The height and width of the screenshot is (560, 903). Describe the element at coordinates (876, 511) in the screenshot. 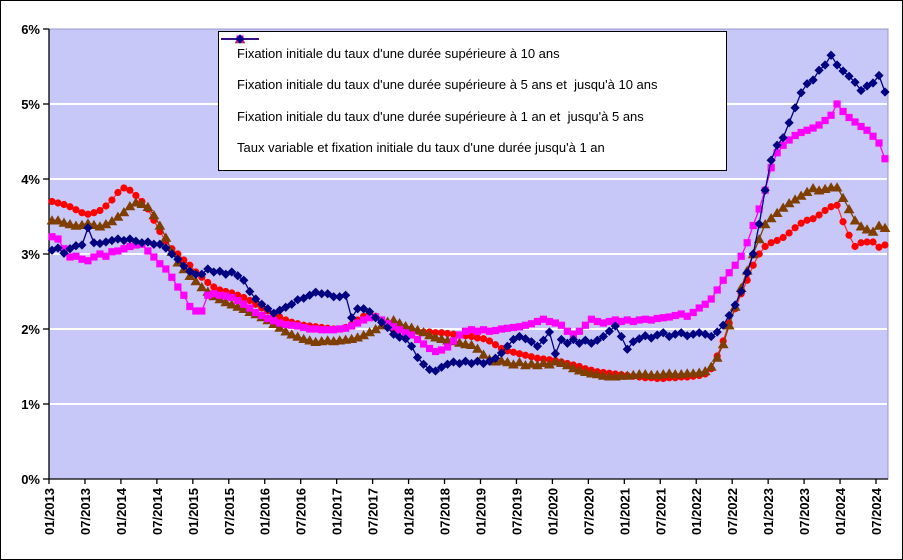

I see `x-tick-label: 07/2024` at that location.